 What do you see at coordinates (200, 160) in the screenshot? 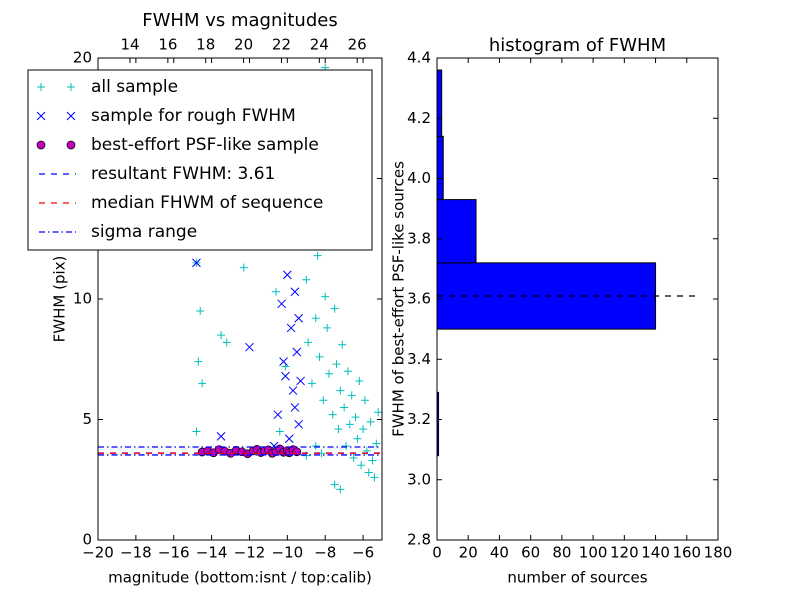
I see `legend-box` at bounding box center [200, 160].